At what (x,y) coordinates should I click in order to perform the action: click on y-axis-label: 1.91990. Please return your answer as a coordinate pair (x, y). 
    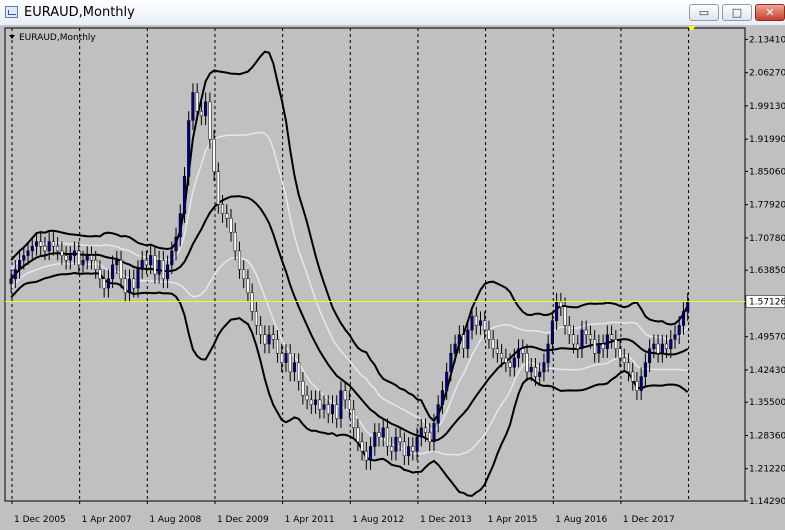
    Looking at the image, I should click on (767, 140).